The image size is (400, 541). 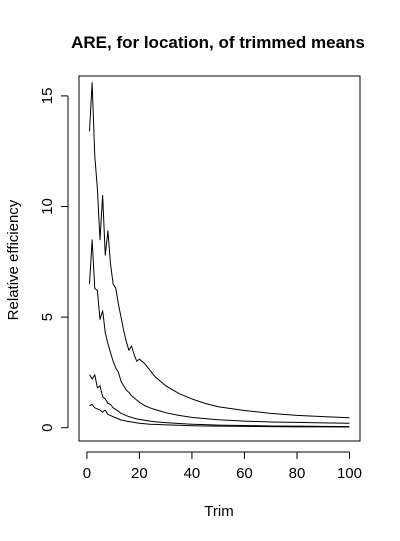 I want to click on x-tick-label: 100, so click(x=349, y=473).